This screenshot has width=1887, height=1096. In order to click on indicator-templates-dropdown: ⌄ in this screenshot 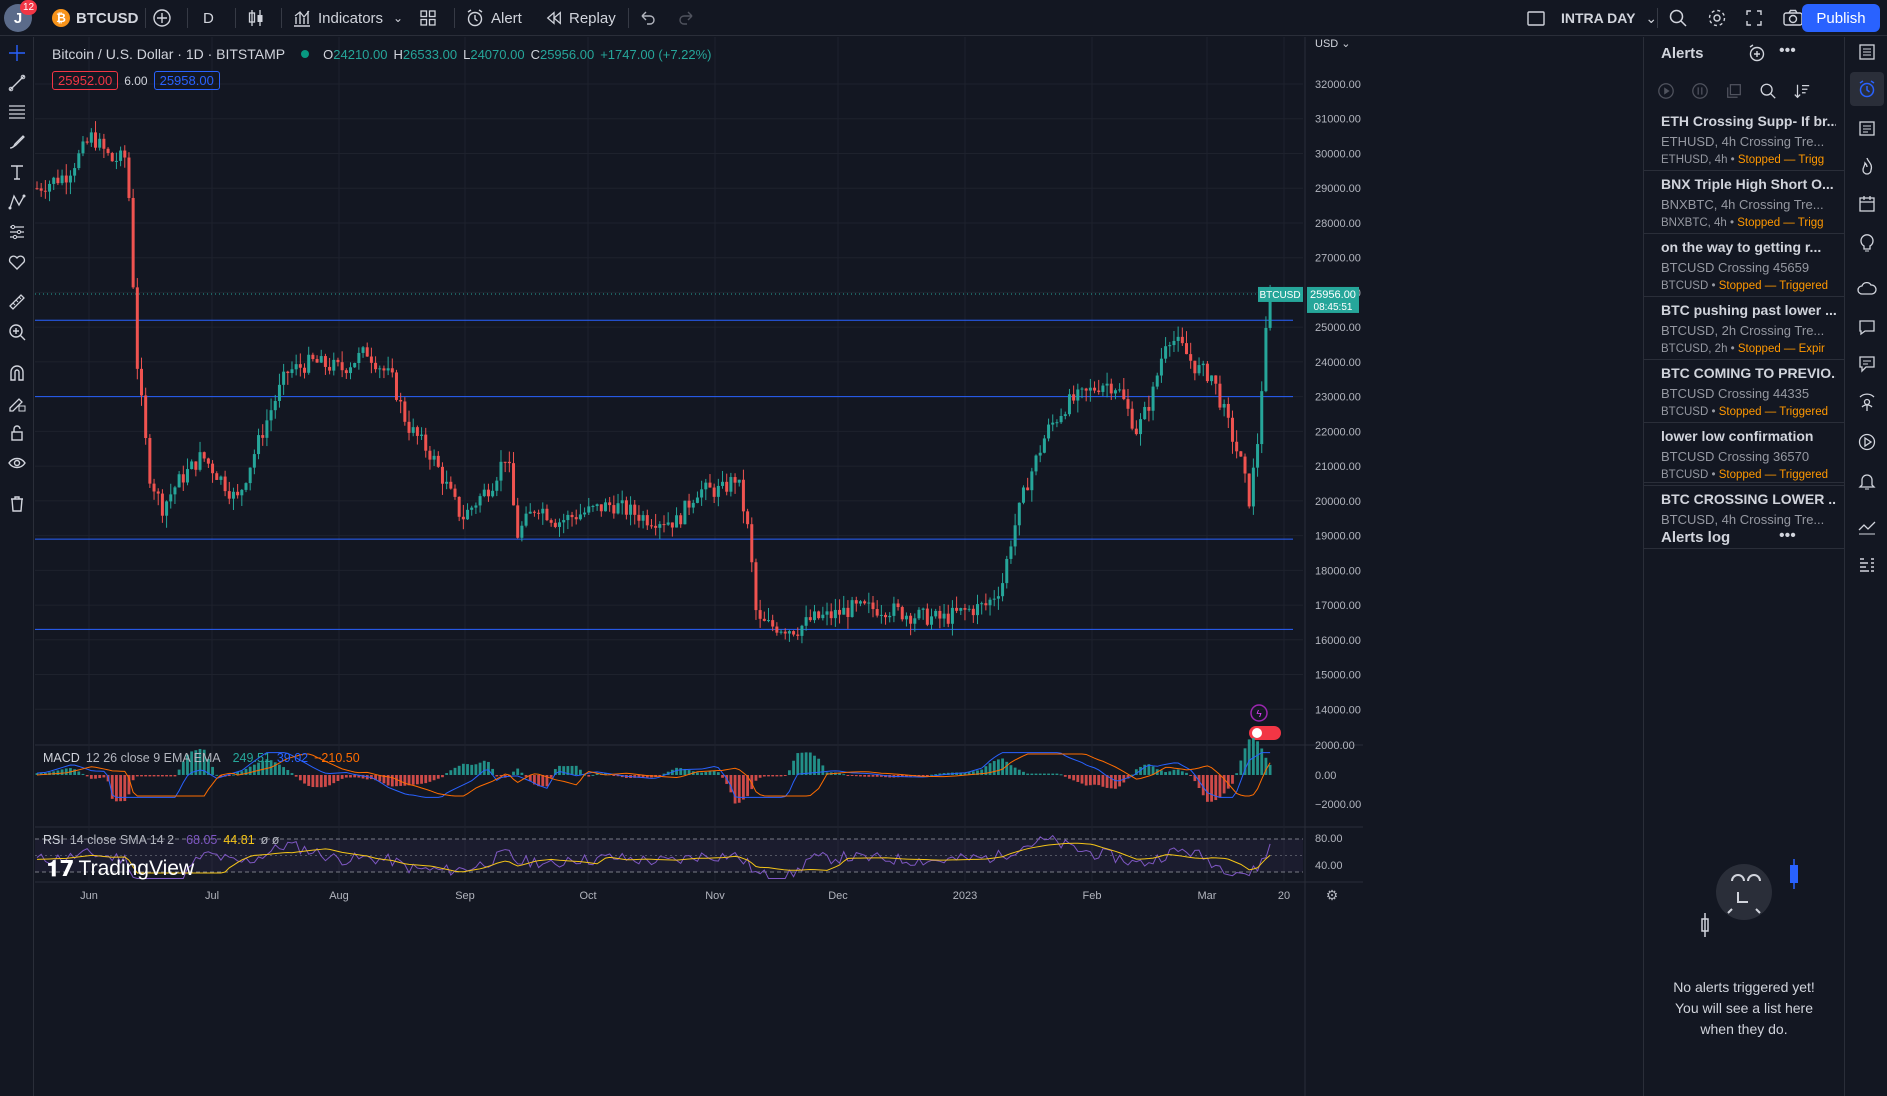, I will do `click(398, 18)`.